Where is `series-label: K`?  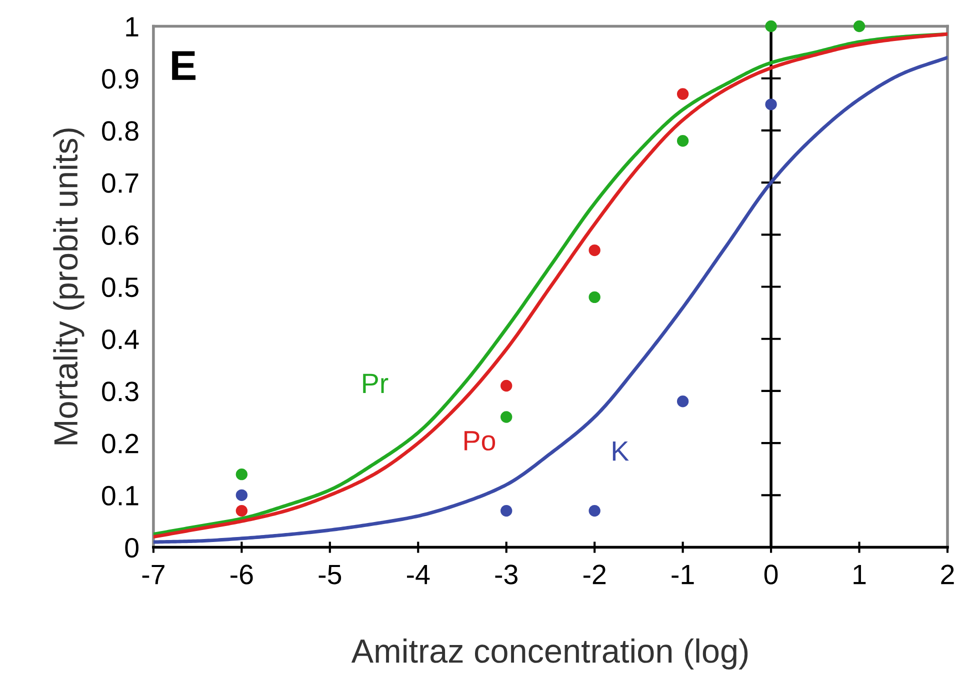
series-label: K is located at coordinates (620, 451).